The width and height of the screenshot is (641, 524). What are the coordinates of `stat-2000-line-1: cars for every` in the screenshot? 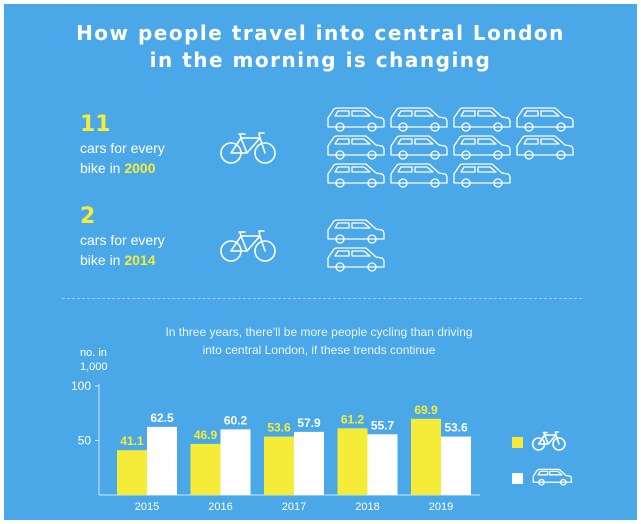 It's located at (122, 148).